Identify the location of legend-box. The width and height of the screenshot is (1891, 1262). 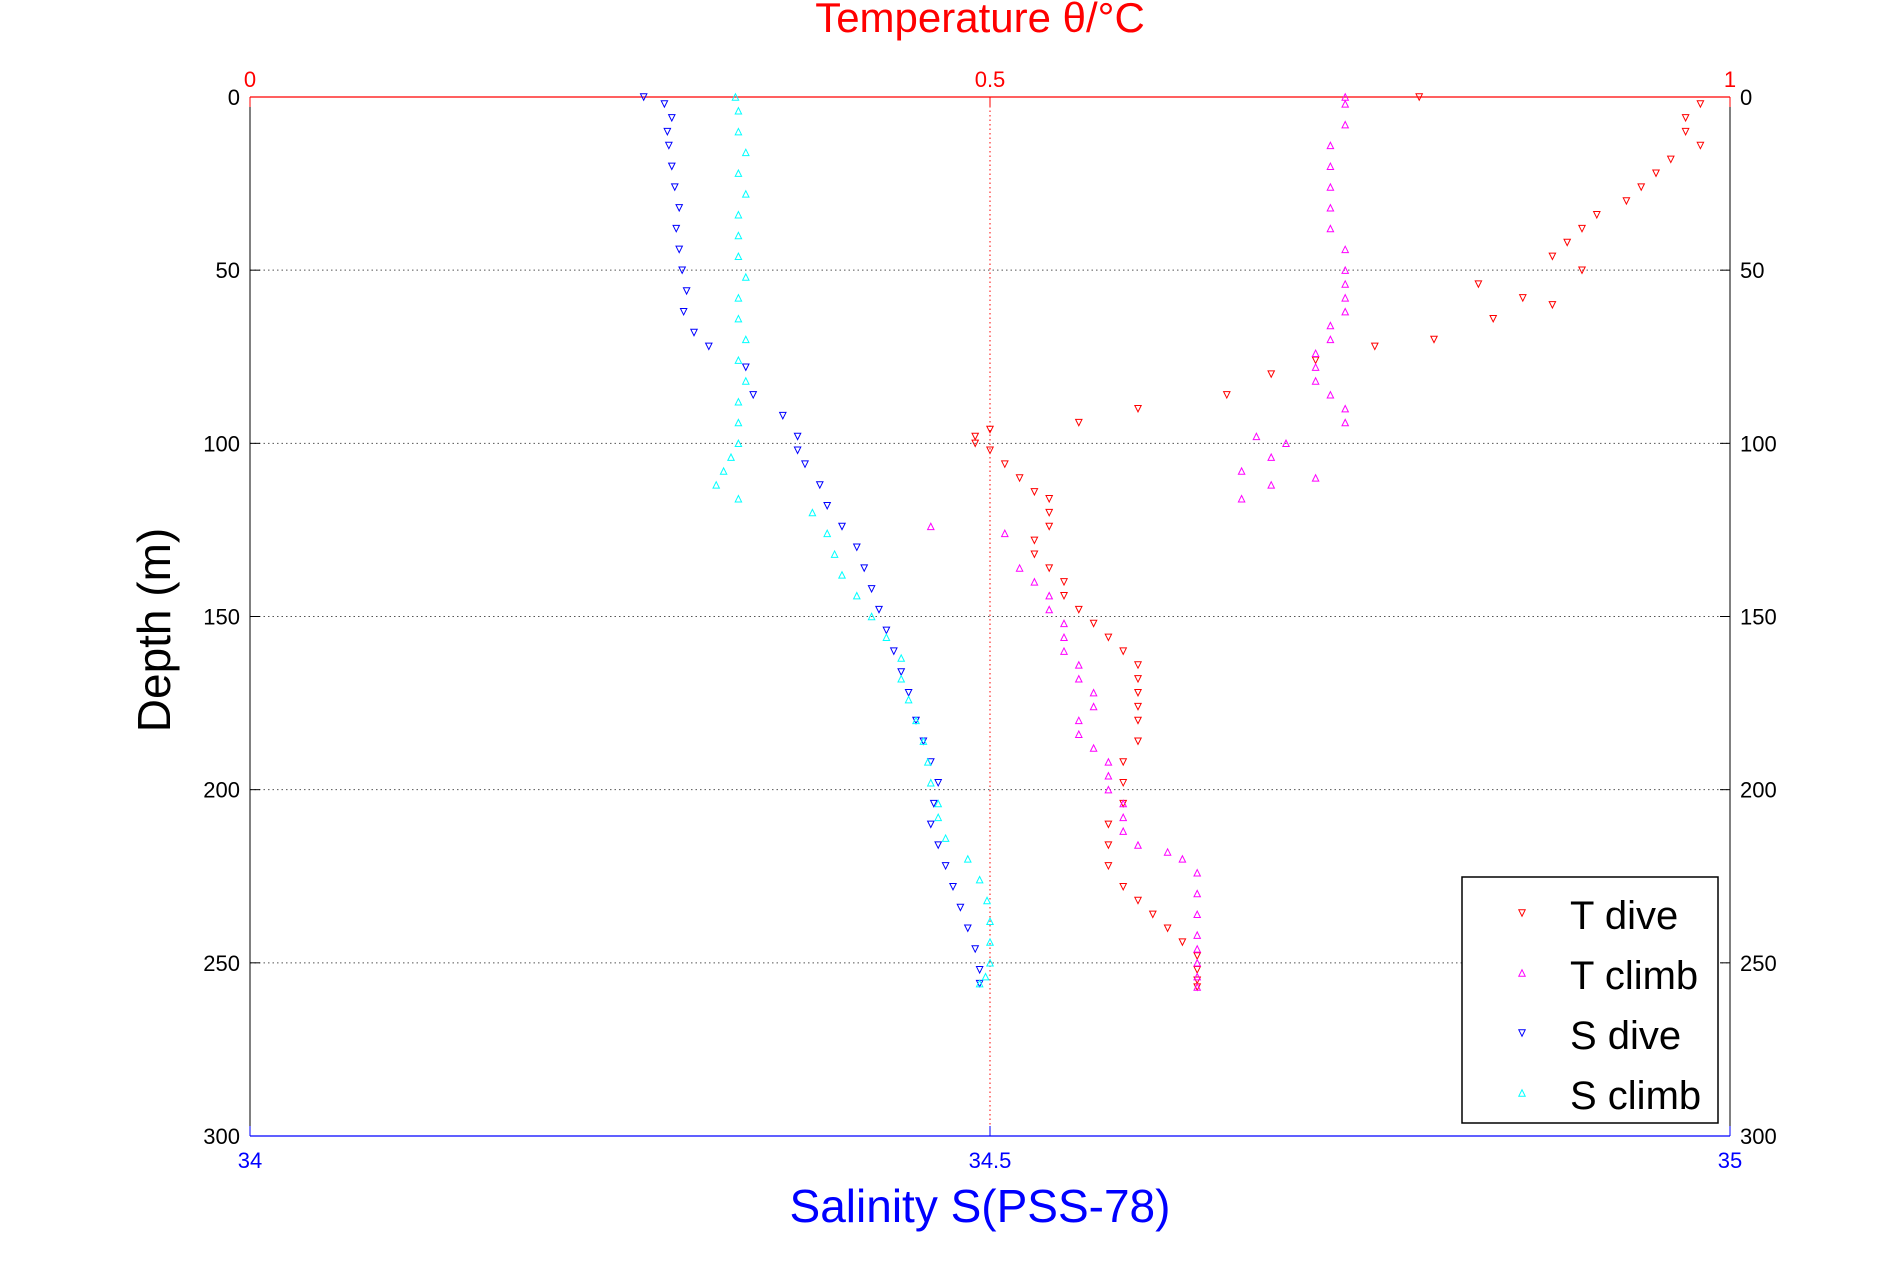
(1590, 1000).